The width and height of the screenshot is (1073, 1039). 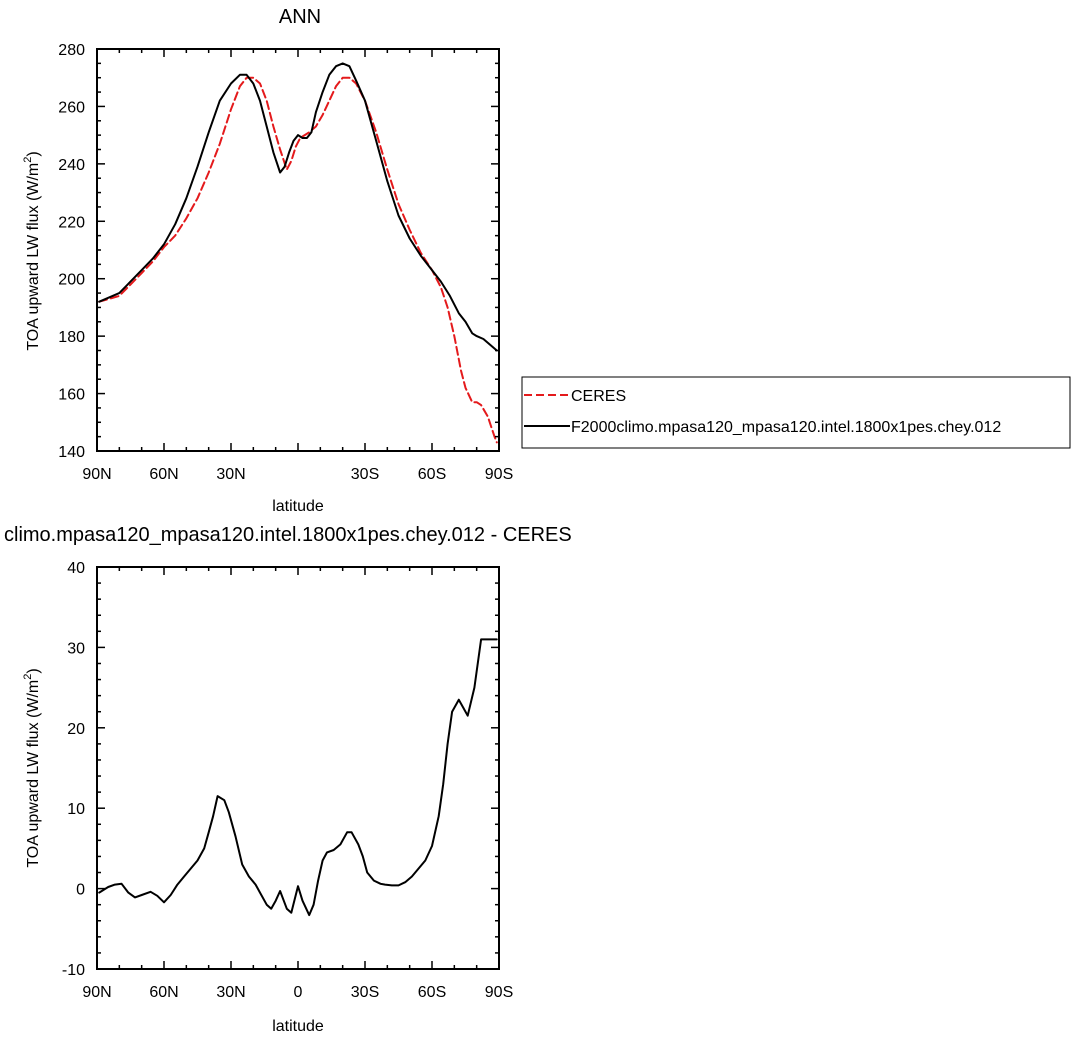 What do you see at coordinates (71, 50) in the screenshot?
I see `top-y-tick-label: 280` at bounding box center [71, 50].